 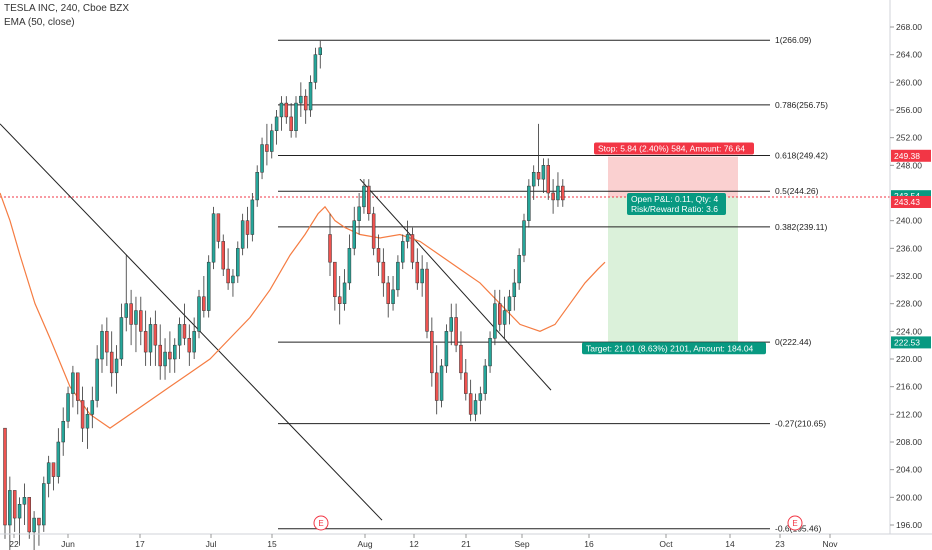 What do you see at coordinates (907, 202) in the screenshot?
I see `price-badge-label: 243.43` at bounding box center [907, 202].